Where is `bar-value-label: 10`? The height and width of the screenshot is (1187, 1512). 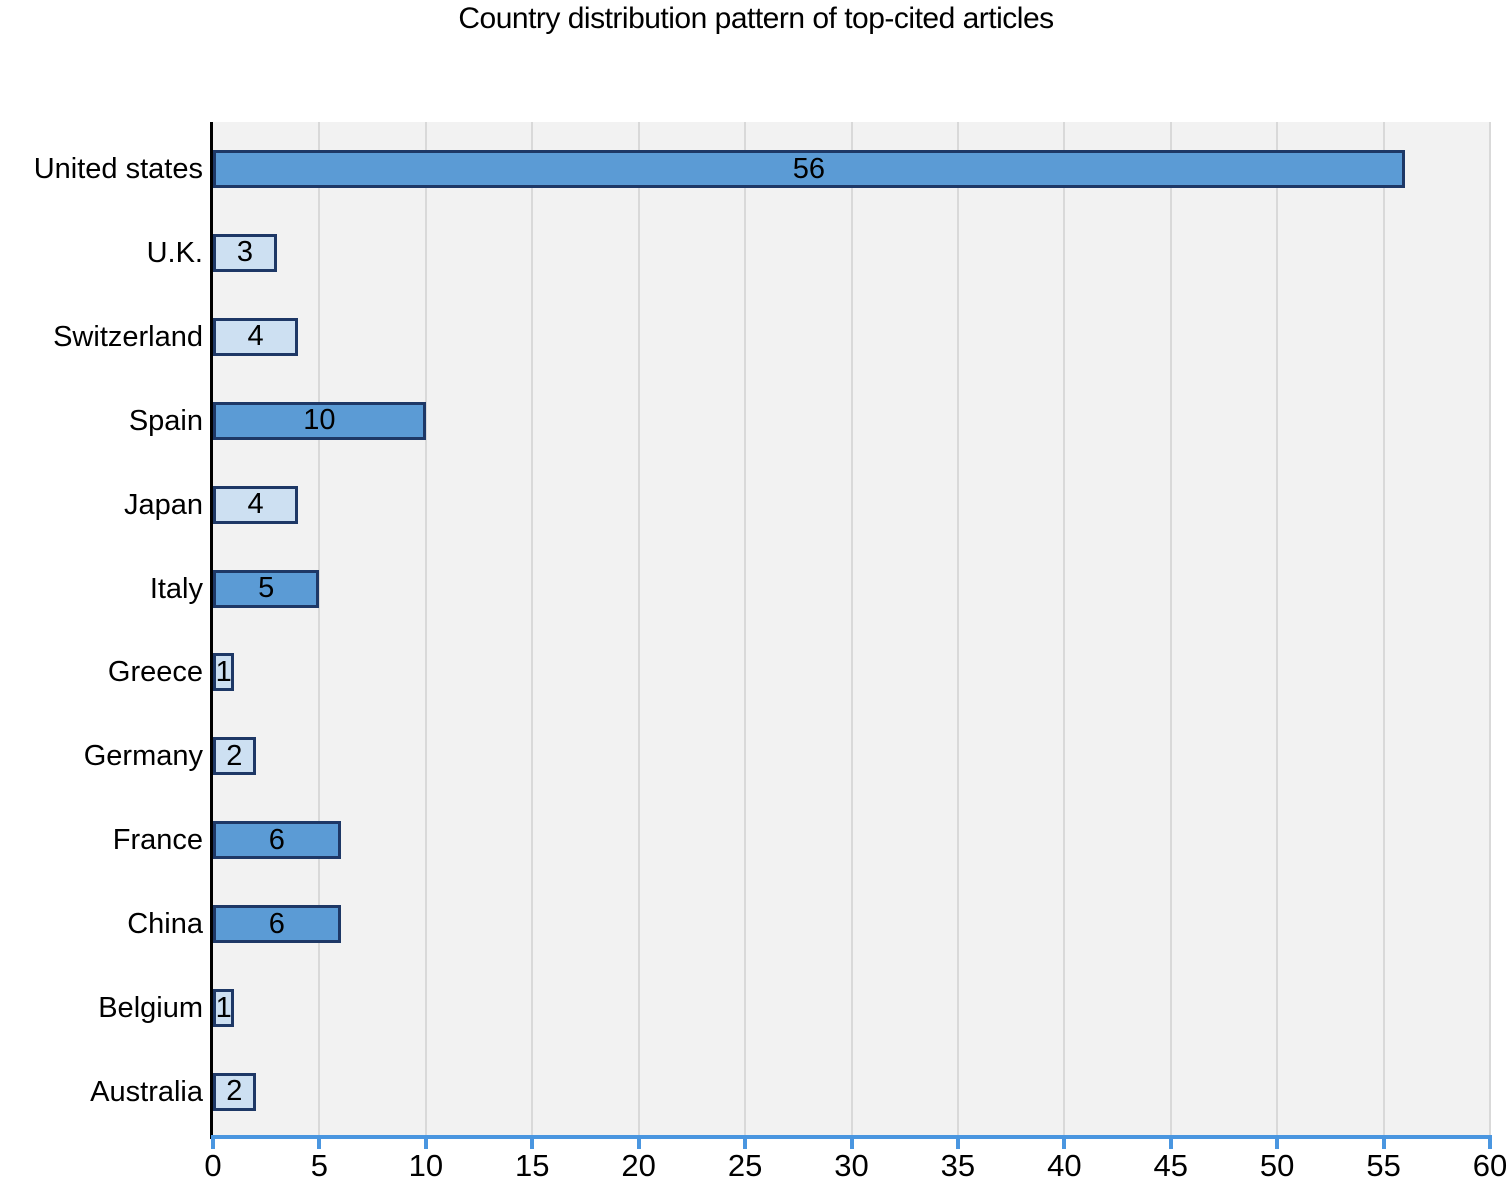 bar-value-label: 10 is located at coordinates (319, 420).